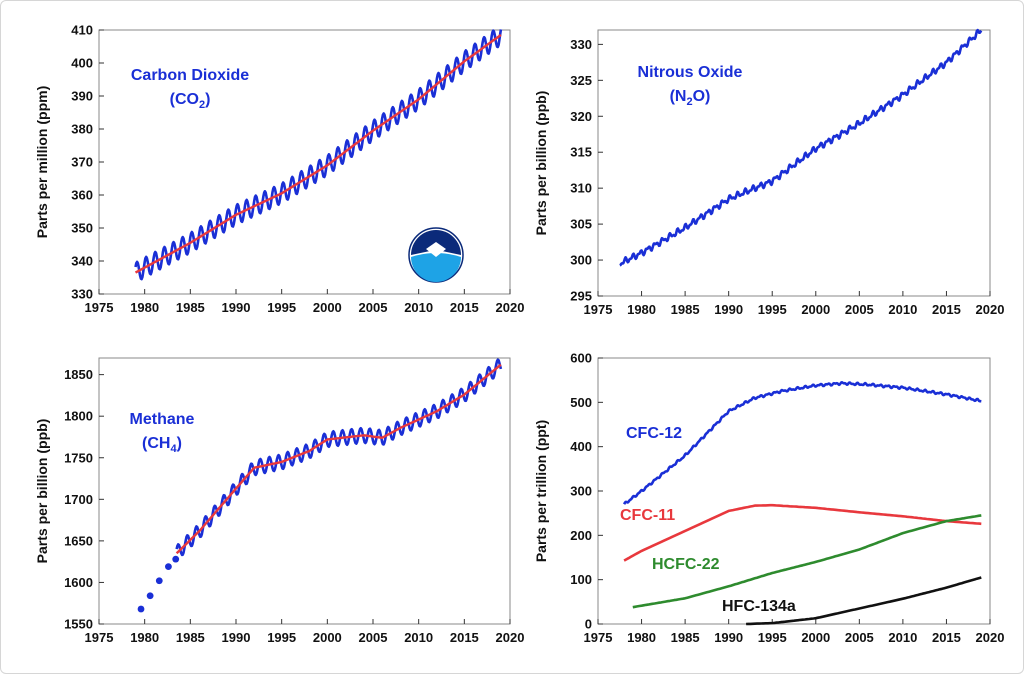 The height and width of the screenshot is (674, 1024). What do you see at coordinates (759, 606) in the screenshot?
I see `chart-annotation: HFC-134a` at bounding box center [759, 606].